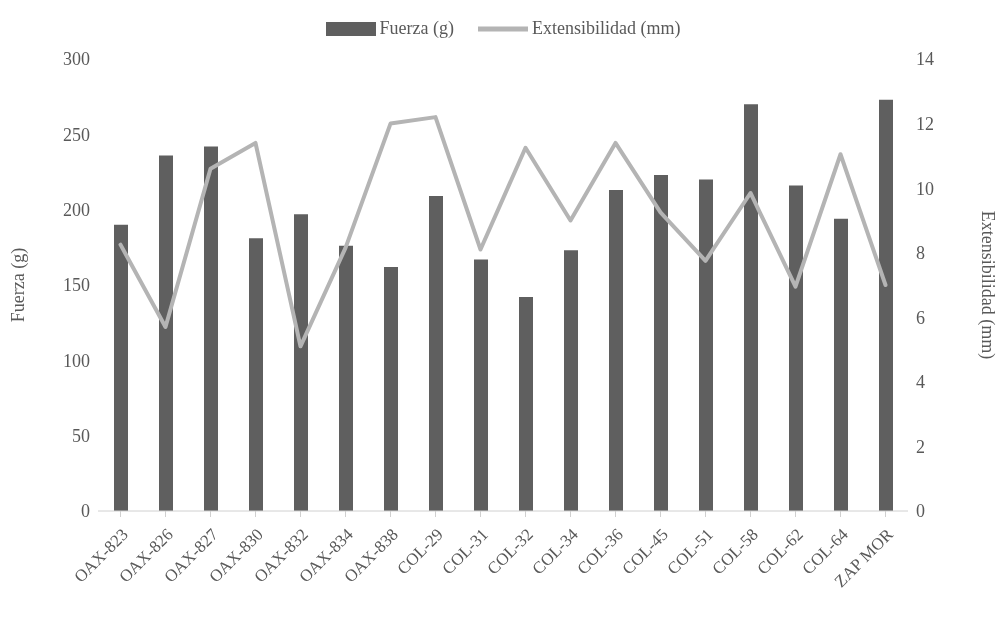 The width and height of the screenshot is (1006, 624). I want to click on y-tick-label: 300, so click(76, 59).